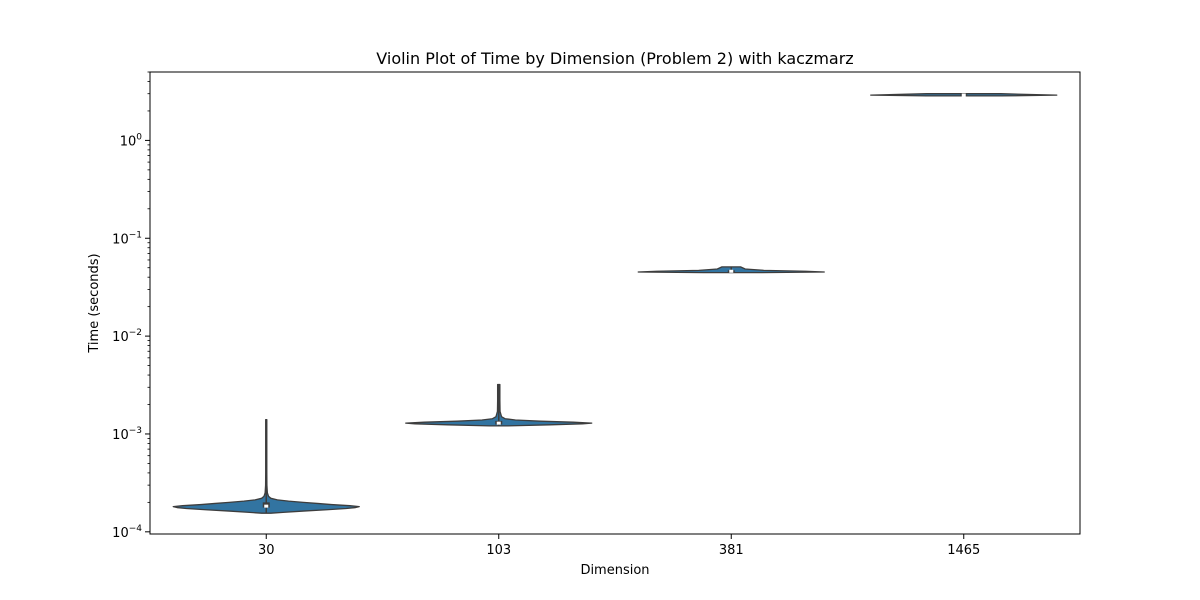 The height and width of the screenshot is (600, 1200). I want to click on y-axis-label: Time (seconds), so click(94, 303).